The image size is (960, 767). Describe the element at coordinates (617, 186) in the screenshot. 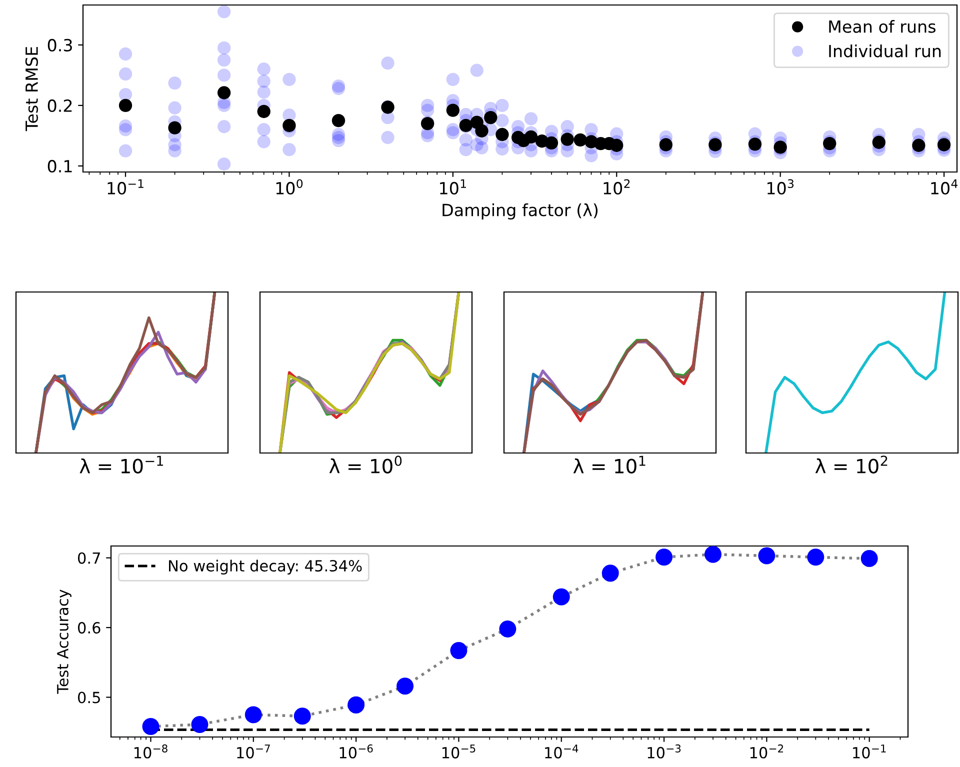

I see `x-tick-label: 10$^{2}$` at that location.